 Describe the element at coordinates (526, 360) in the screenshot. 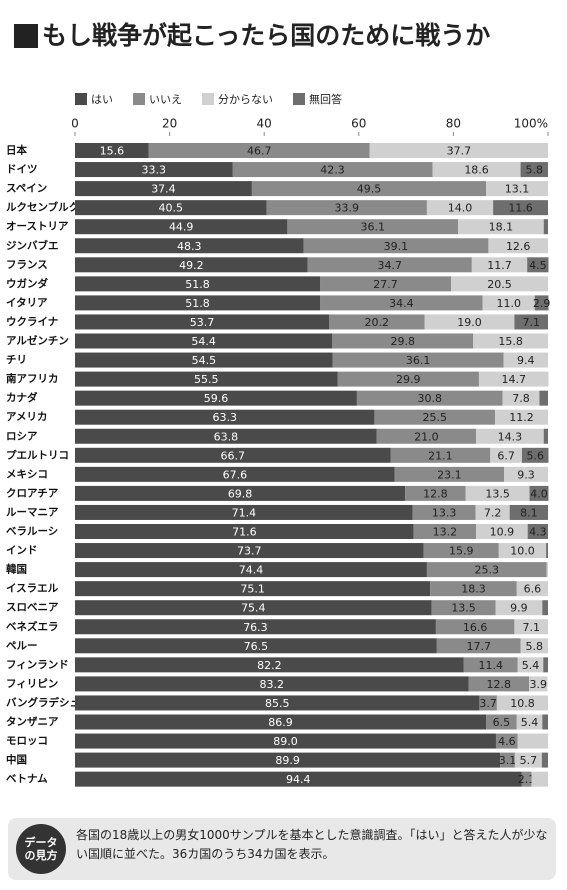

I see `value-label: 9.4` at that location.